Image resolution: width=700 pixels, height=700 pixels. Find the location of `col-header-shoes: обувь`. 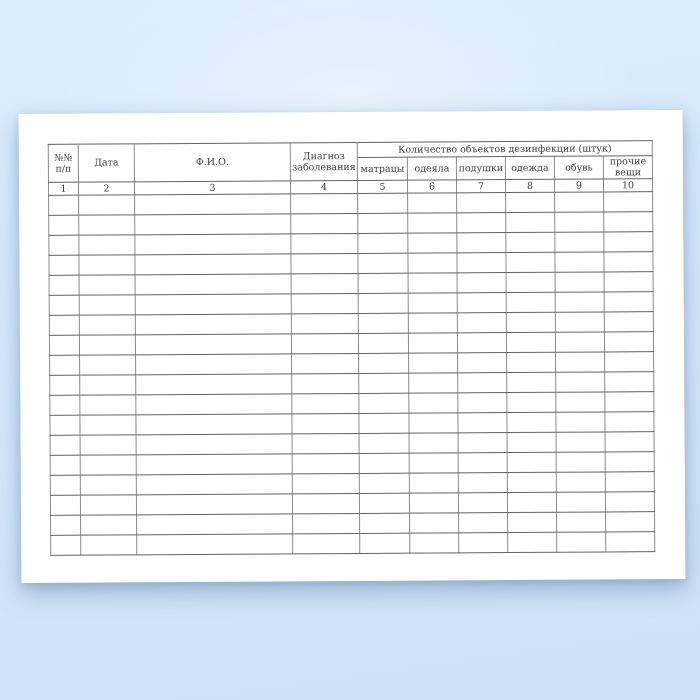

col-header-shoes: обувь is located at coordinates (579, 167).